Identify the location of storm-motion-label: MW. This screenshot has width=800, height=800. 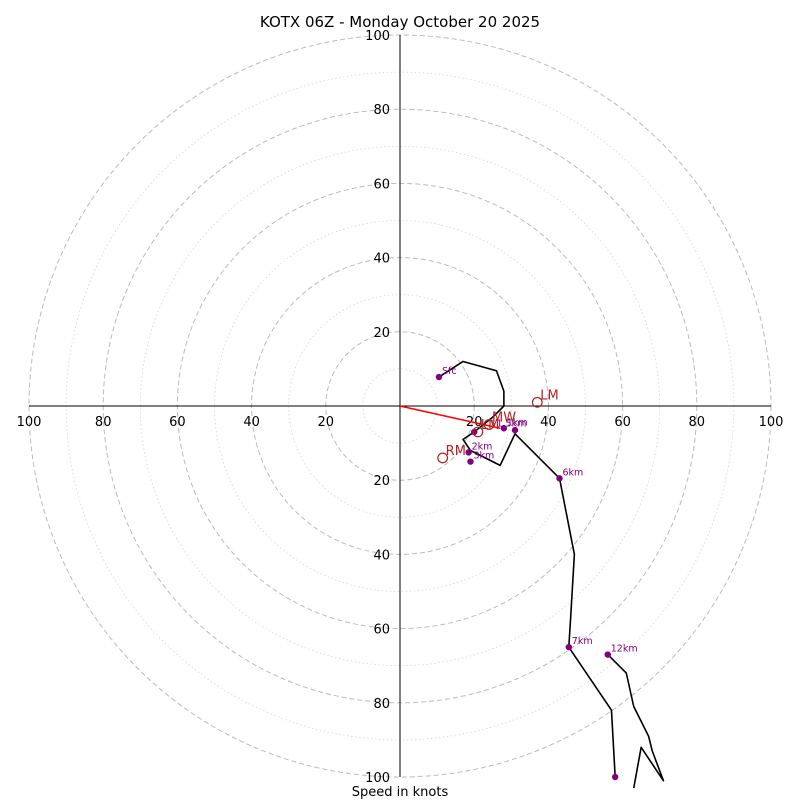
(504, 418).